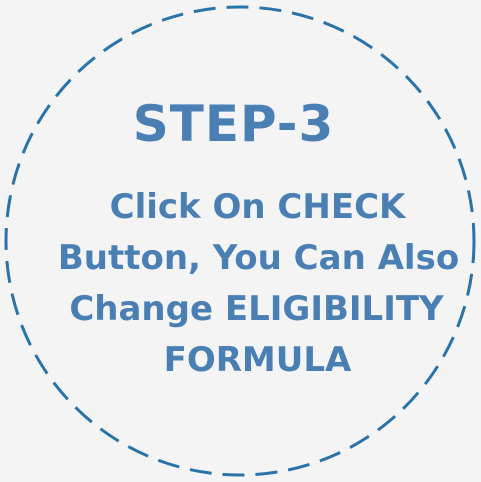 The height and width of the screenshot is (482, 481). What do you see at coordinates (256, 309) in the screenshot?
I see `instruction-line-3: Change ELIGIBILITY` at bounding box center [256, 309].